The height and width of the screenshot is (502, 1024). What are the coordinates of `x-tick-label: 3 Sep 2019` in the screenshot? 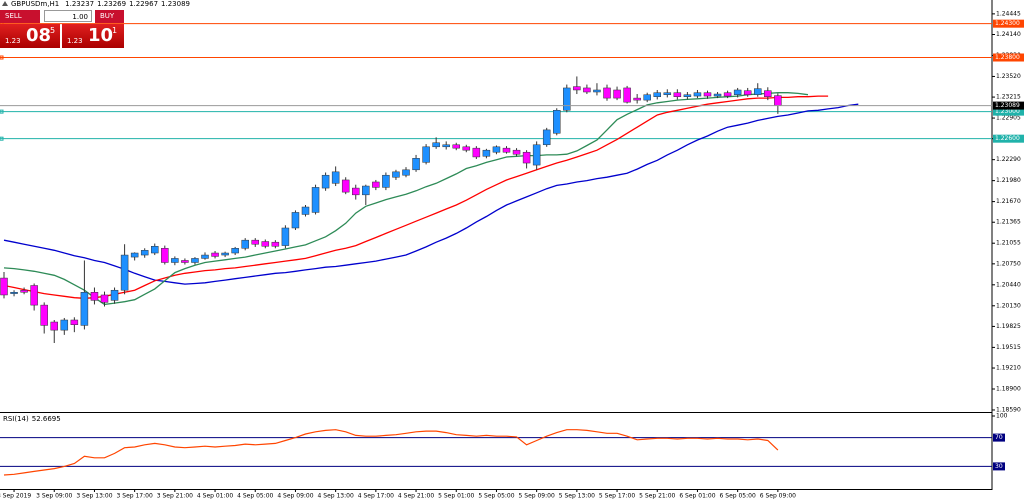 It's located at (15, 496).